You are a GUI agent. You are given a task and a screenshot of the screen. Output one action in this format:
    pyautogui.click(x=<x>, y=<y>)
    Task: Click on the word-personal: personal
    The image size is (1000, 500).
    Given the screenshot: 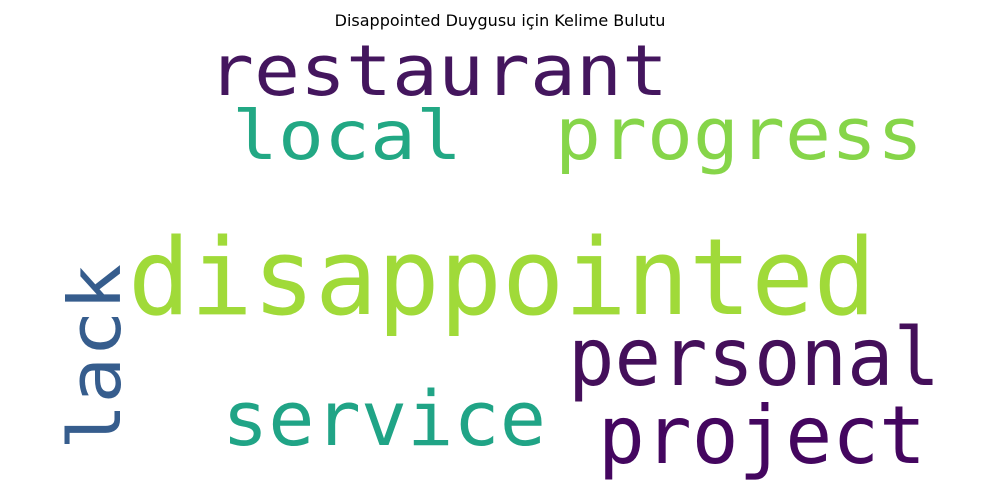 What is the action you would take?
    pyautogui.click(x=754, y=357)
    